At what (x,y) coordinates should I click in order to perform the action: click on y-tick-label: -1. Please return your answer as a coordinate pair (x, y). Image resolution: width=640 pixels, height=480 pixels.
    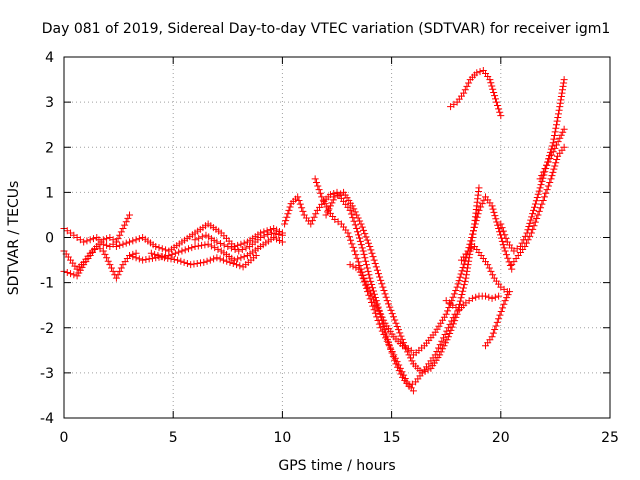
    Looking at the image, I should click on (47, 284).